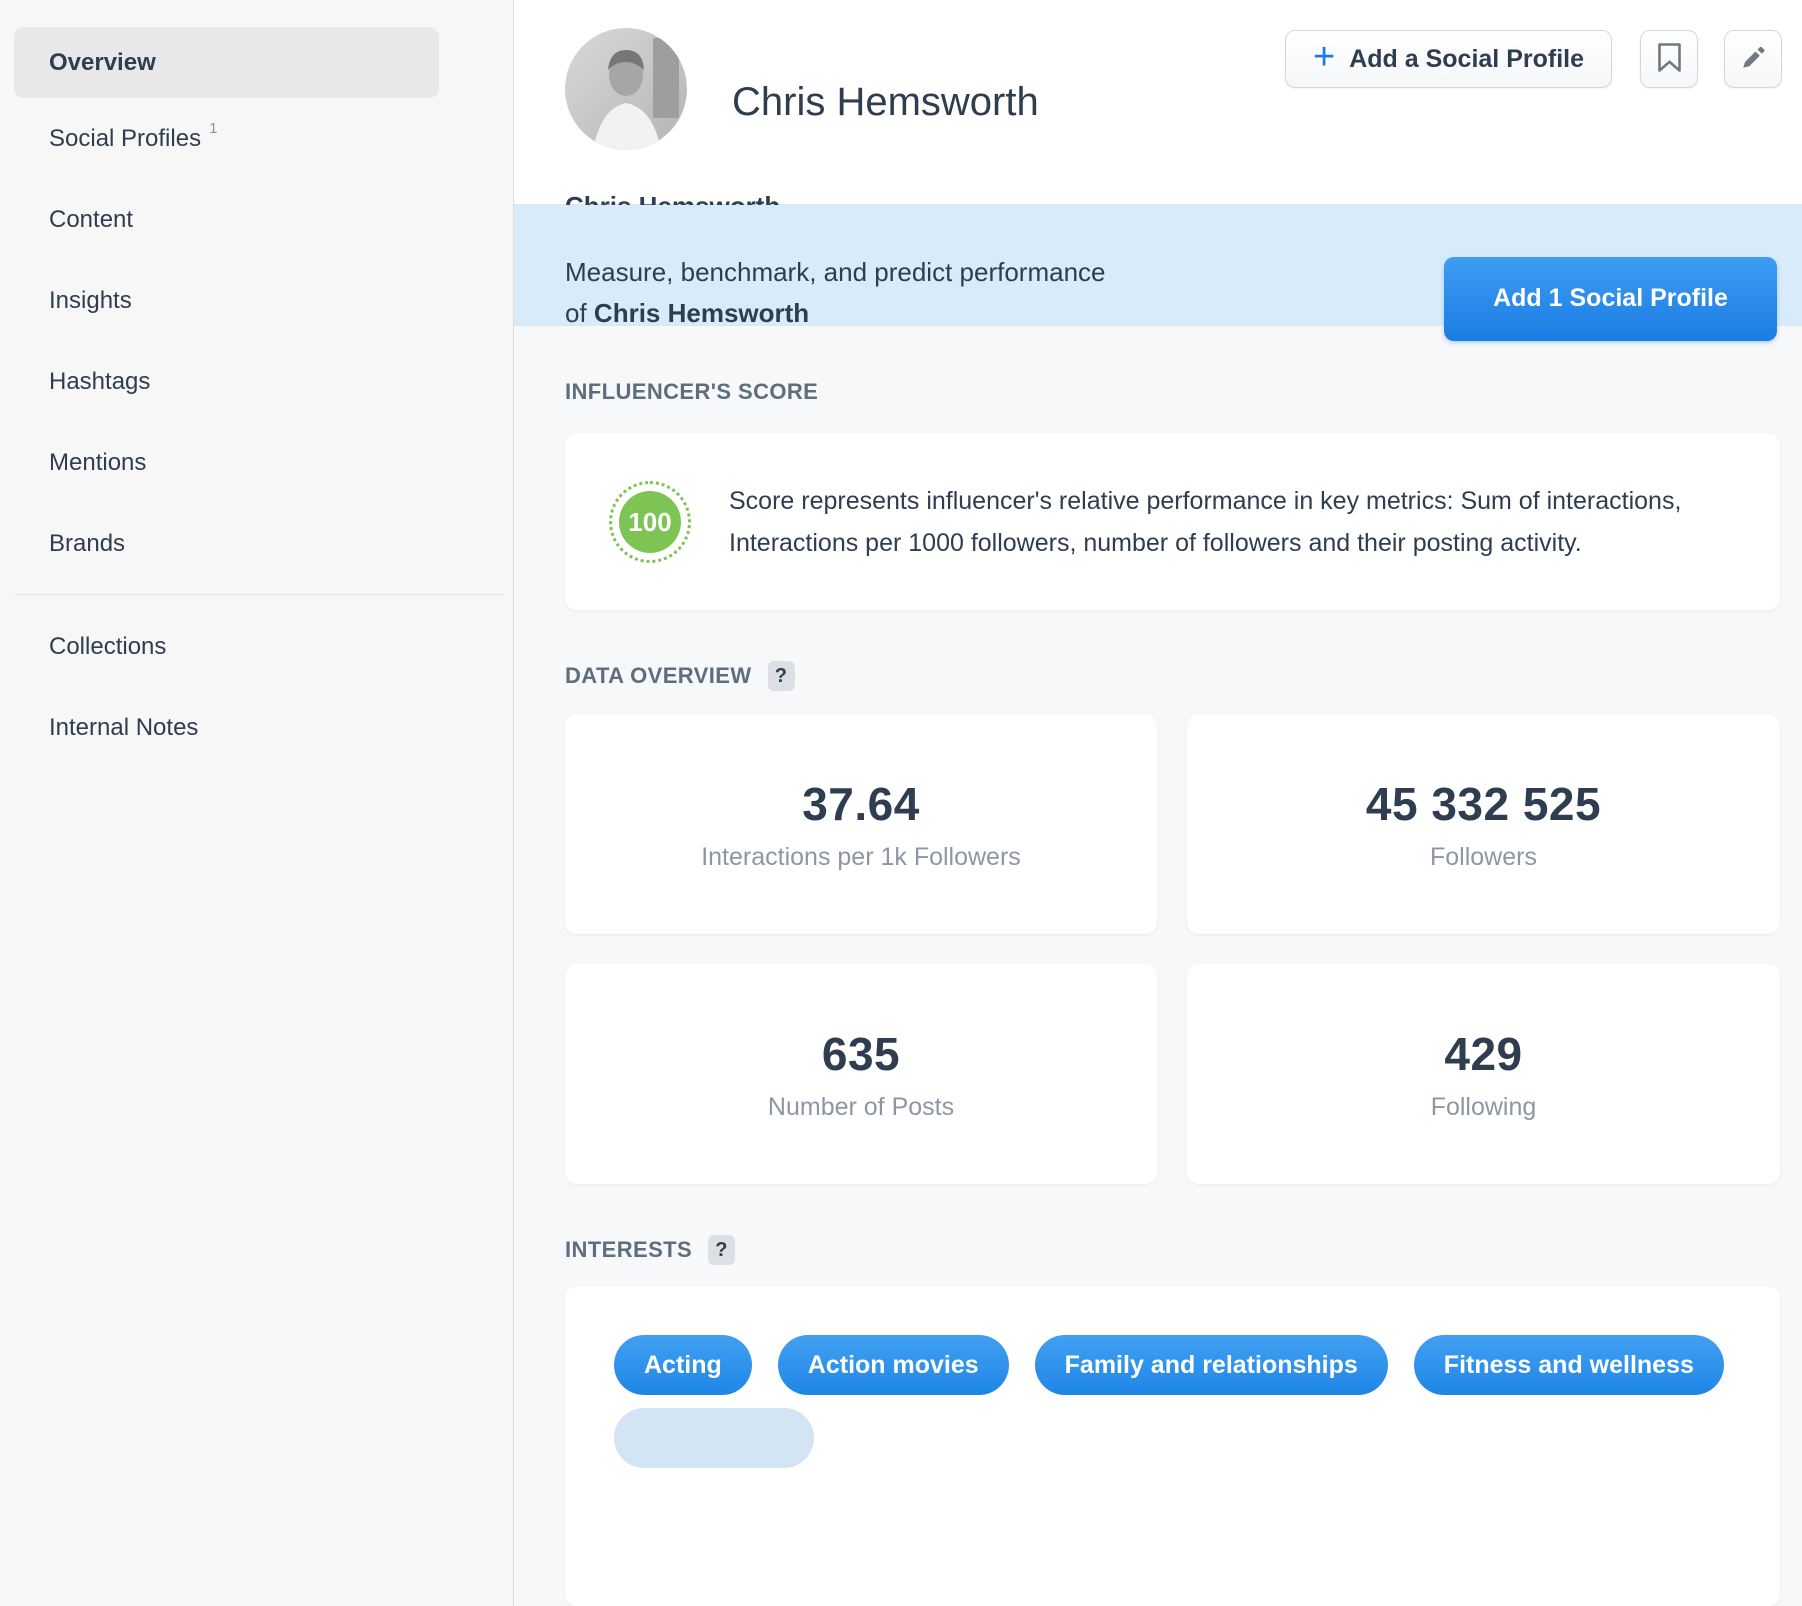  Describe the element at coordinates (1568, 1365) in the screenshot. I see `interest-tag: Fitness and wellness` at that location.